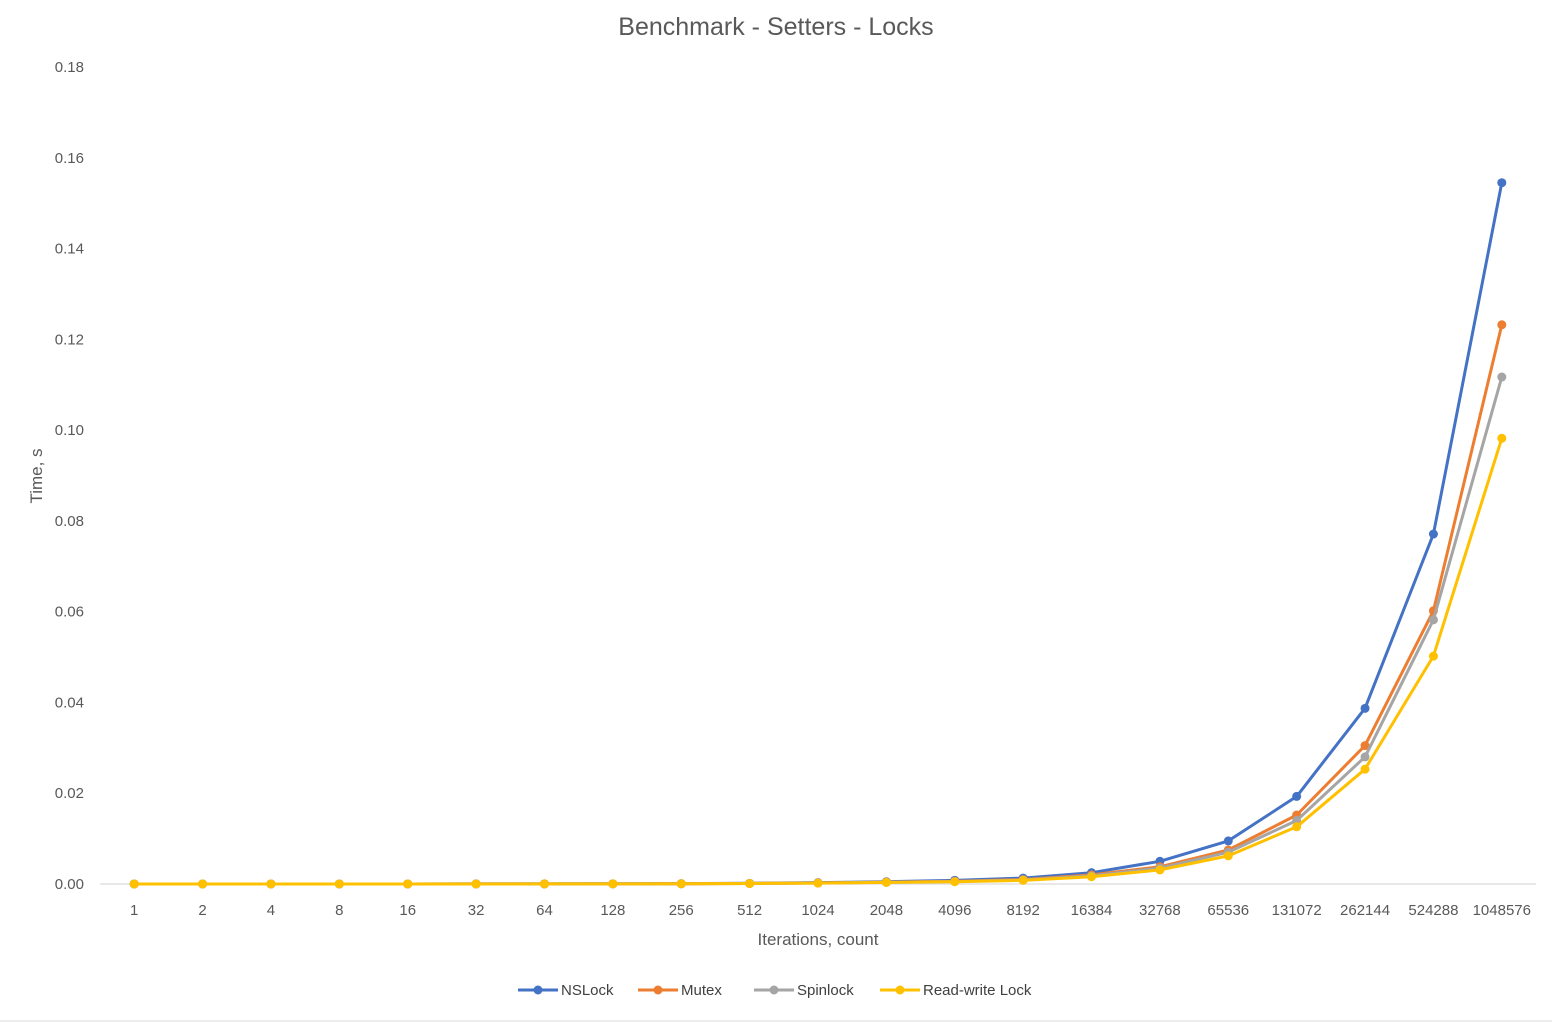  I want to click on chart-title: Benchmark - Setters - Locks, so click(775, 27).